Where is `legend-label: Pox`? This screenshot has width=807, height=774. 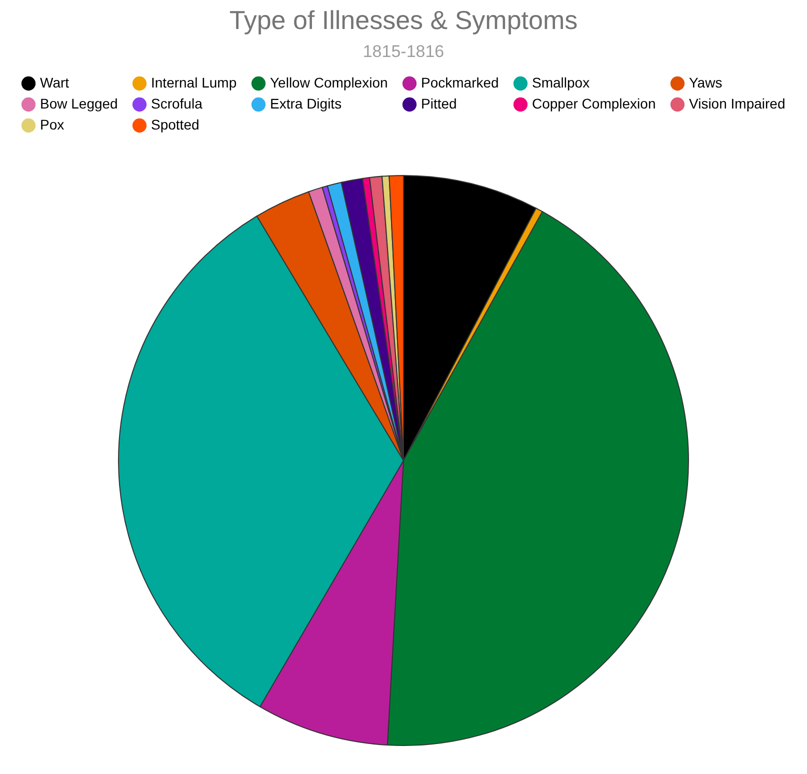
legend-label: Pox is located at coordinates (52, 124).